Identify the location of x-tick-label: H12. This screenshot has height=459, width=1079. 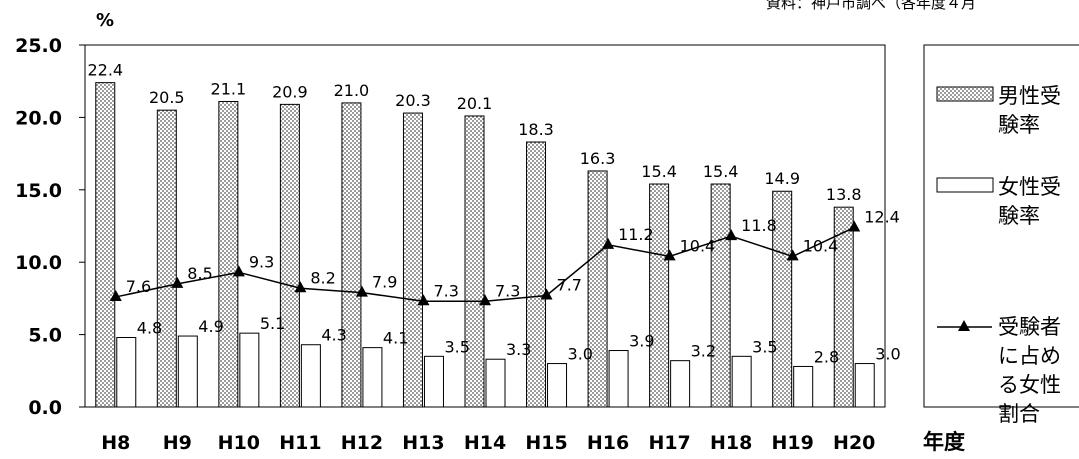
(362, 443).